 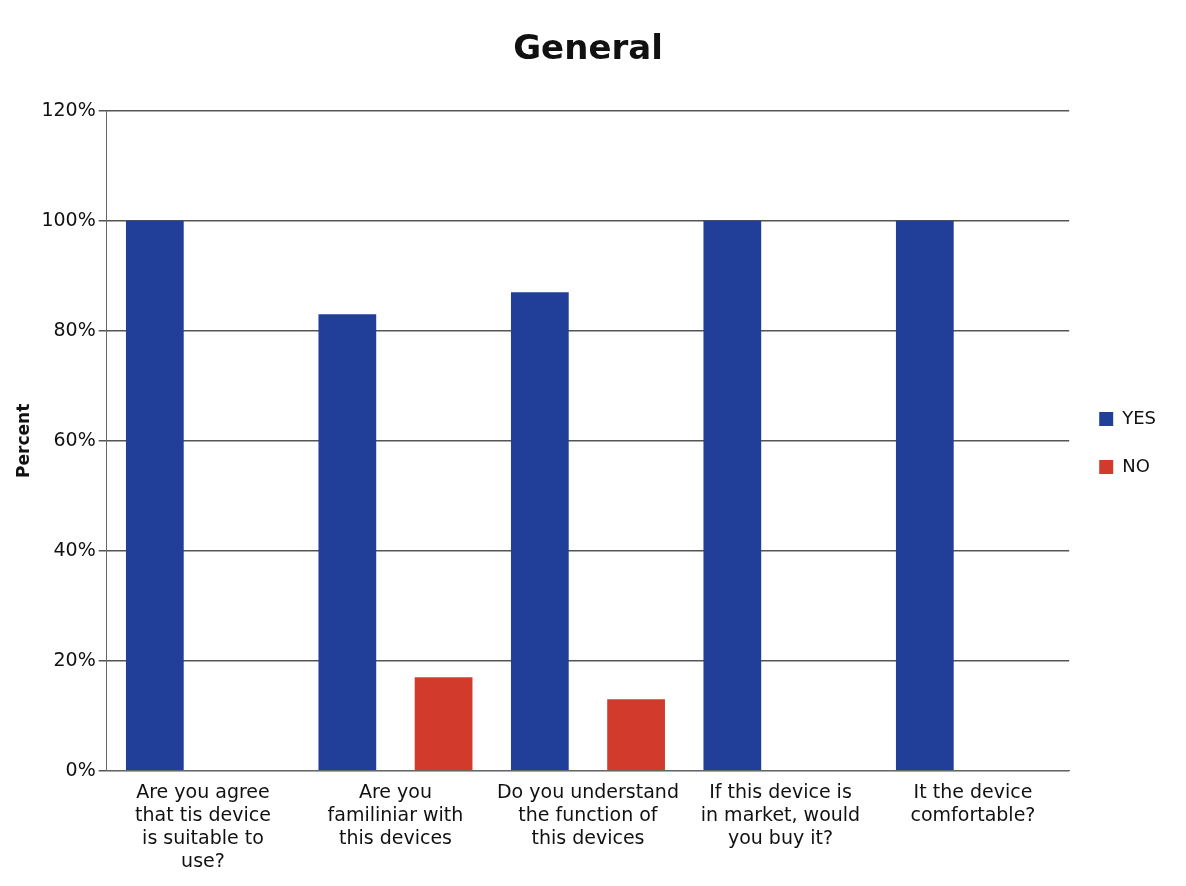 I want to click on x-tick-label: Do you understand the function of this devices, so click(x=587, y=814).